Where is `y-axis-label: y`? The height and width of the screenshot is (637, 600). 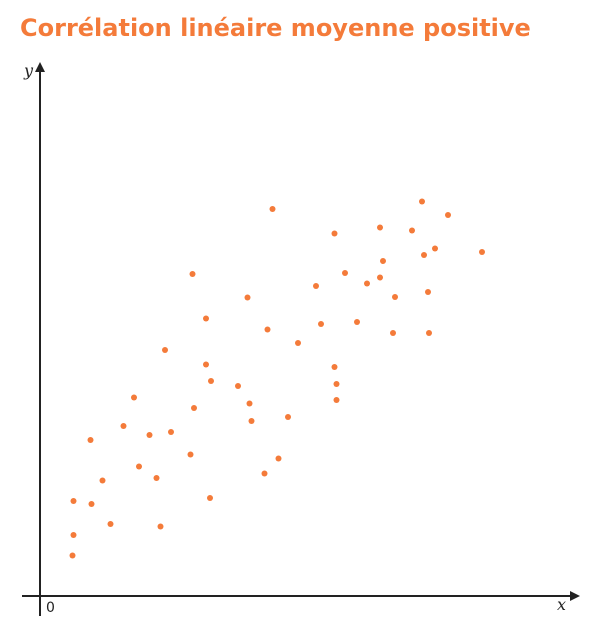 y-axis-label: y is located at coordinates (28, 70).